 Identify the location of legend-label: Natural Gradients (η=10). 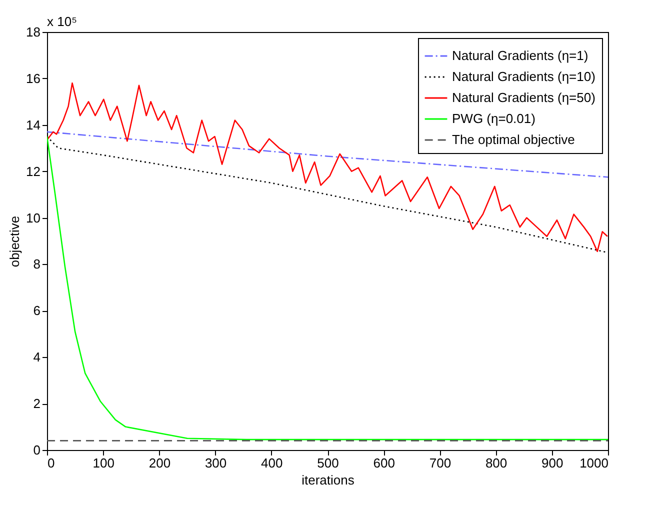
(524, 76).